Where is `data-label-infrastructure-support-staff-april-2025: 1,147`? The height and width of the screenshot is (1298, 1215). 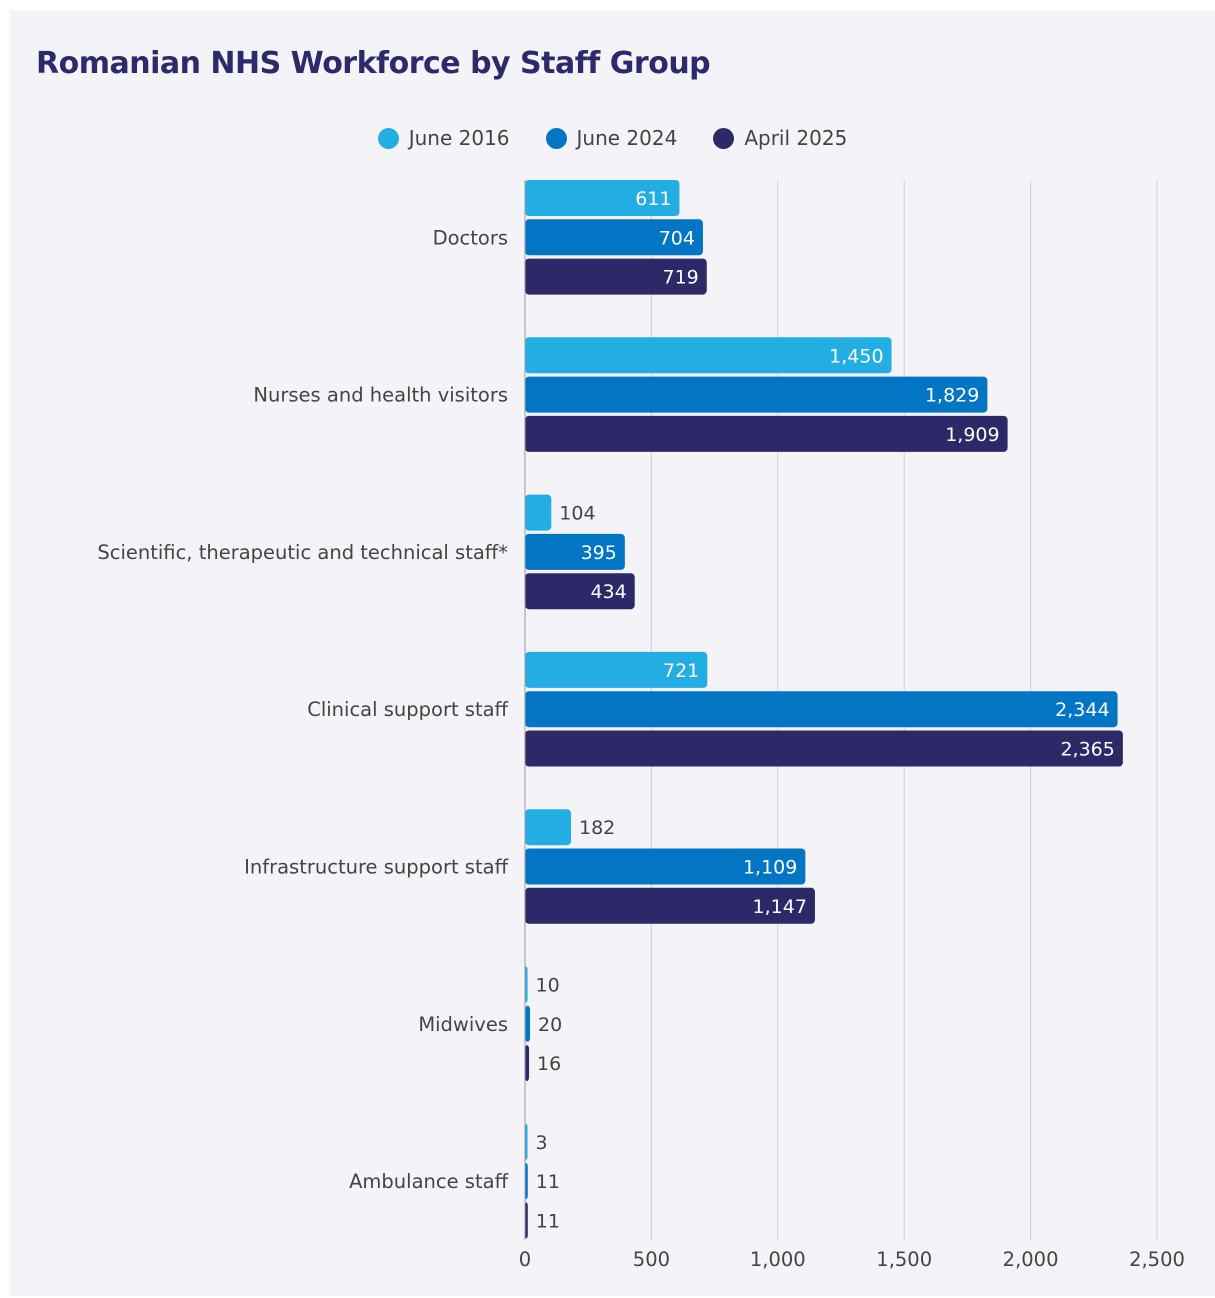
data-label-infrastructure-support-staff-april-2025: 1,147 is located at coordinates (780, 907).